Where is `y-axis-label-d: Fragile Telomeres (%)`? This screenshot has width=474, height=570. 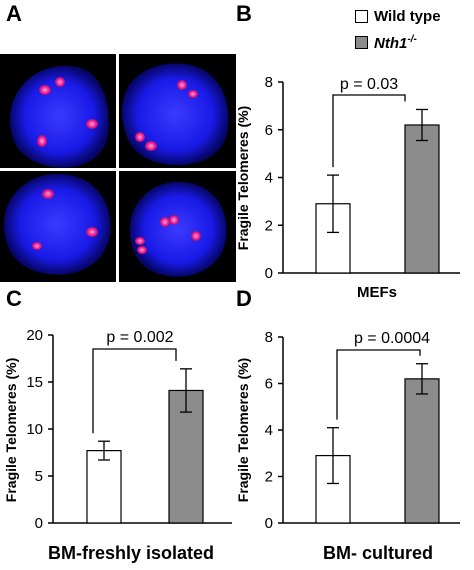 y-axis-label-d: Fragile Telomeres (%) is located at coordinates (243, 430).